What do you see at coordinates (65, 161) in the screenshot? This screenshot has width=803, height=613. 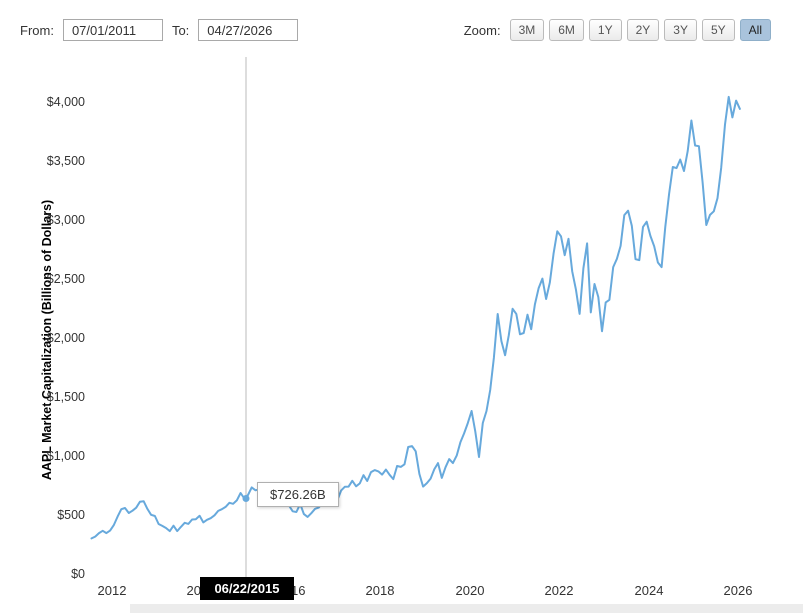 I see `y-tick: $3,500` at bounding box center [65, 161].